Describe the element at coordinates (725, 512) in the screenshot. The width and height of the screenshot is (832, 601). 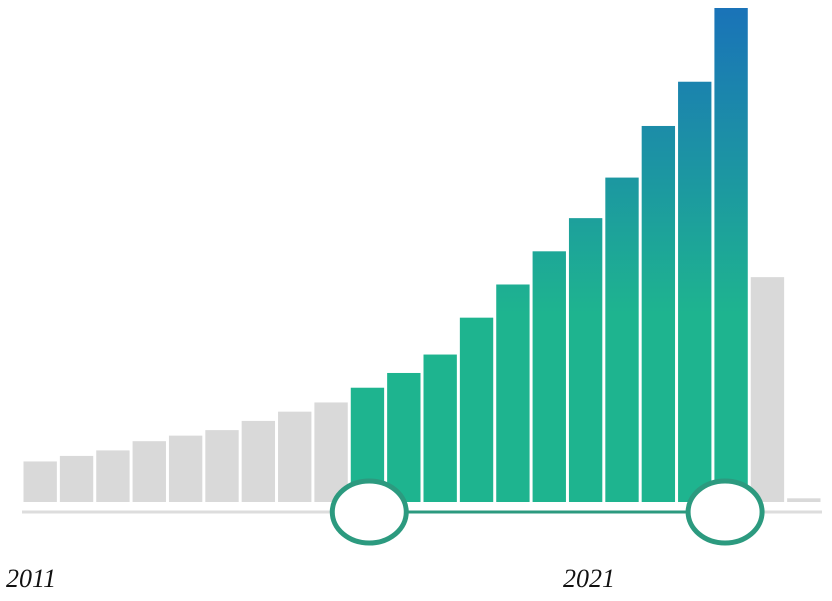
I see `range-end-handle` at that location.